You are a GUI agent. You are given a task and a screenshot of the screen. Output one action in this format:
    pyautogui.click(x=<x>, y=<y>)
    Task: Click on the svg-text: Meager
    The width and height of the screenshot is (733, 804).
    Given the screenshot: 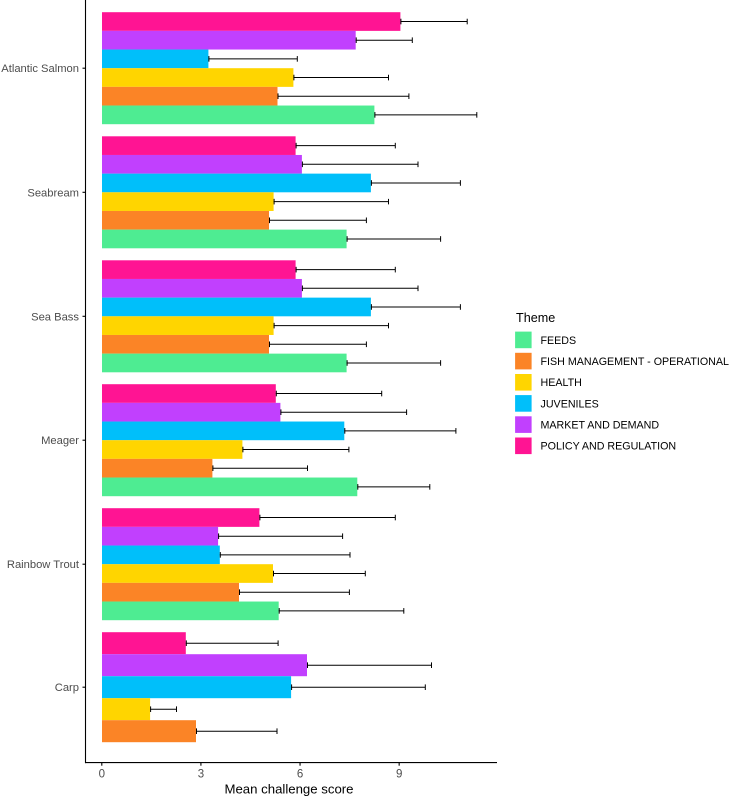 What is the action you would take?
    pyautogui.click(x=60, y=441)
    